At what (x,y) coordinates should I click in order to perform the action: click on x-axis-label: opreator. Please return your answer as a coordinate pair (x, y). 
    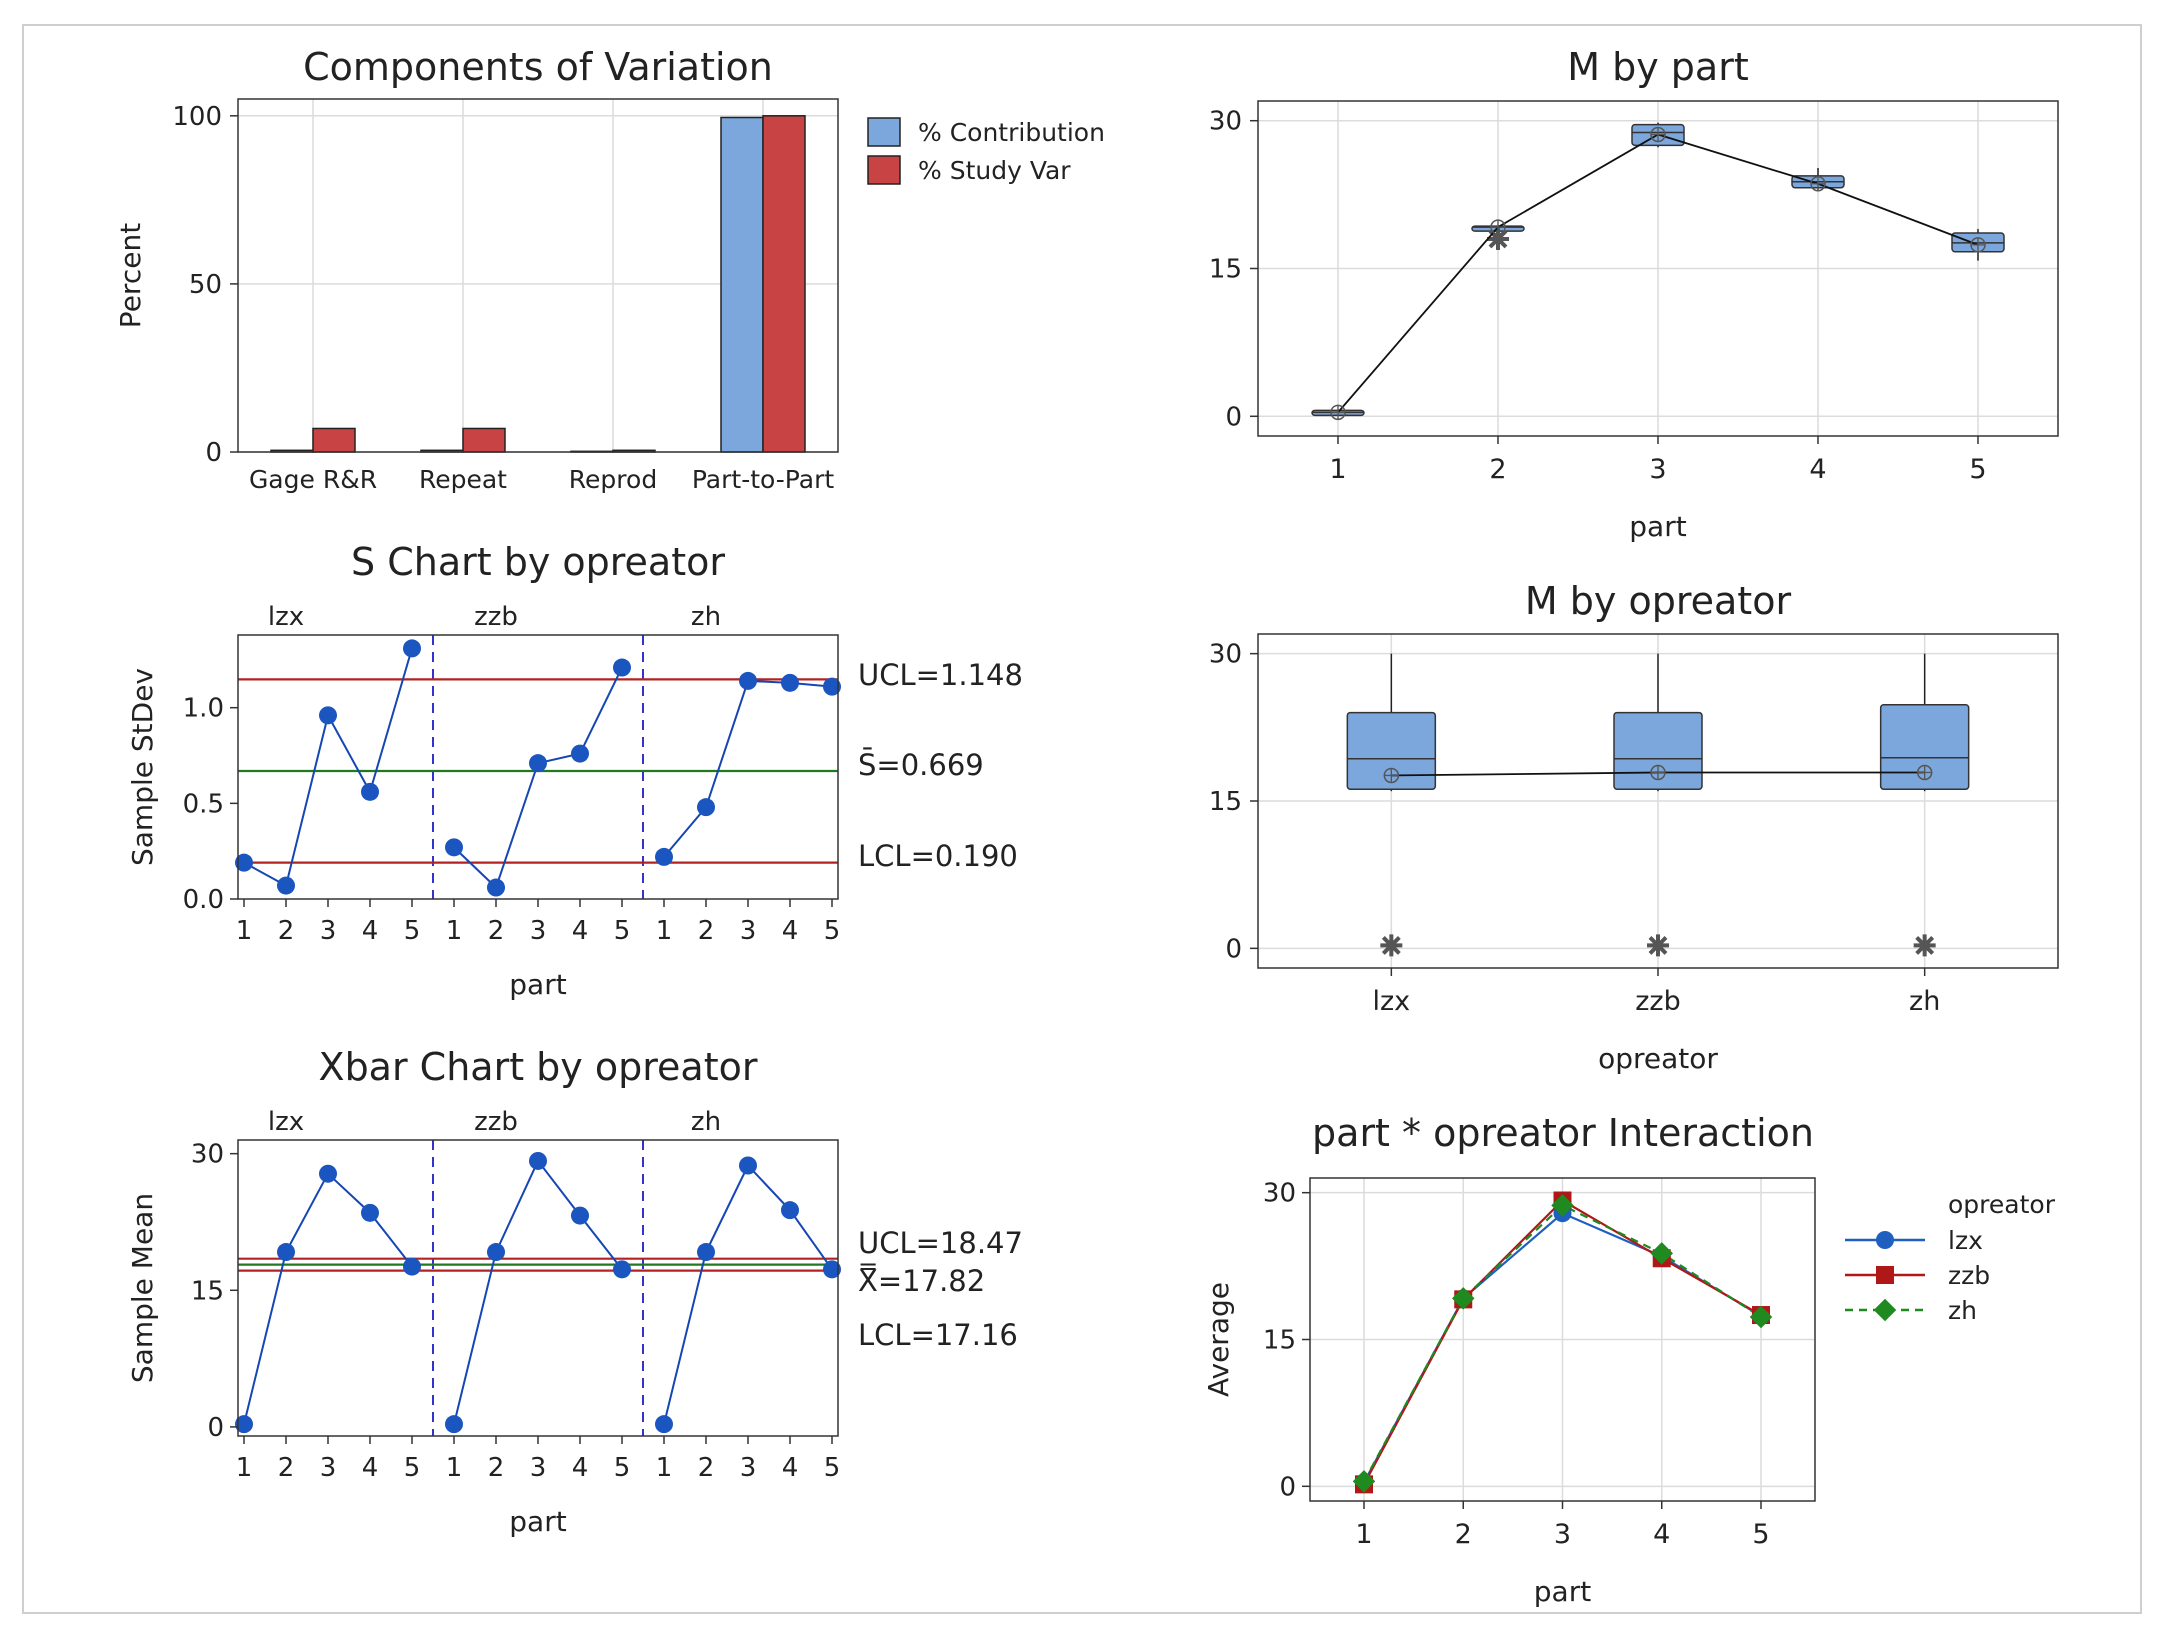
    Looking at the image, I should click on (1658, 1058).